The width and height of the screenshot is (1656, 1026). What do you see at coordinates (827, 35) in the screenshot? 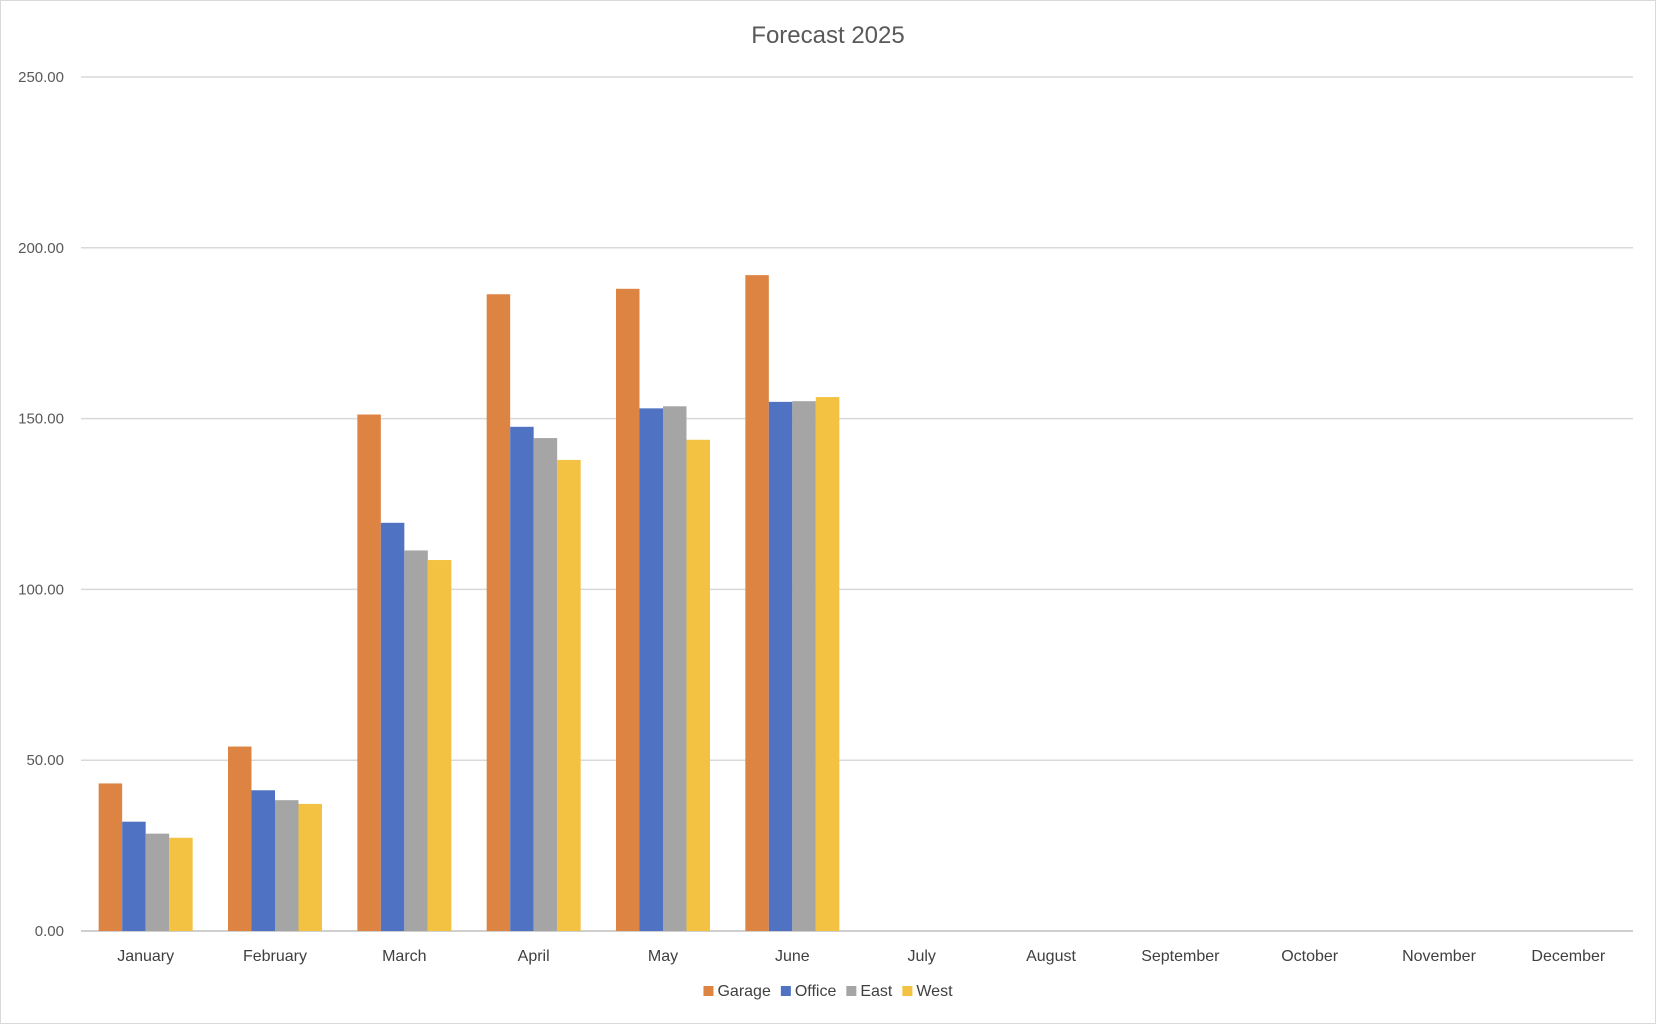
I see `chart-title: Forecast 2025` at bounding box center [827, 35].